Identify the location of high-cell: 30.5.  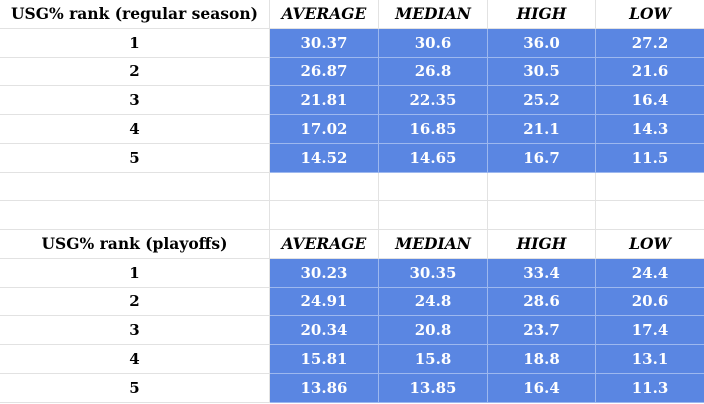
(542, 72).